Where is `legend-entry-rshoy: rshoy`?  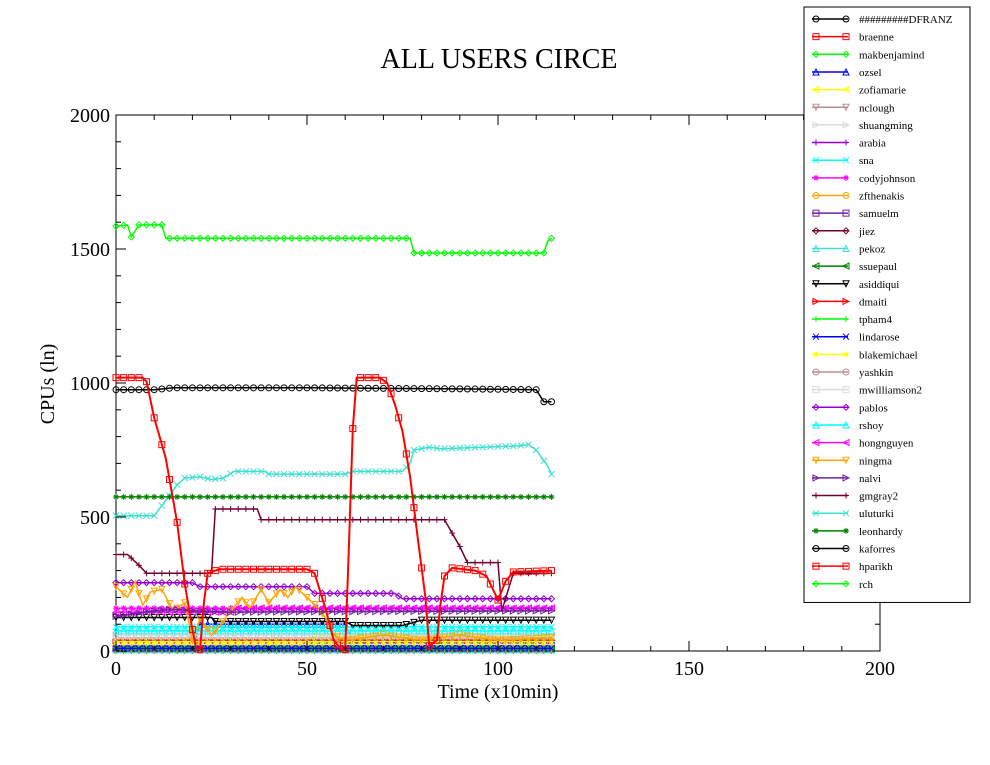 legend-entry-rshoy: rshoy is located at coordinates (848, 426).